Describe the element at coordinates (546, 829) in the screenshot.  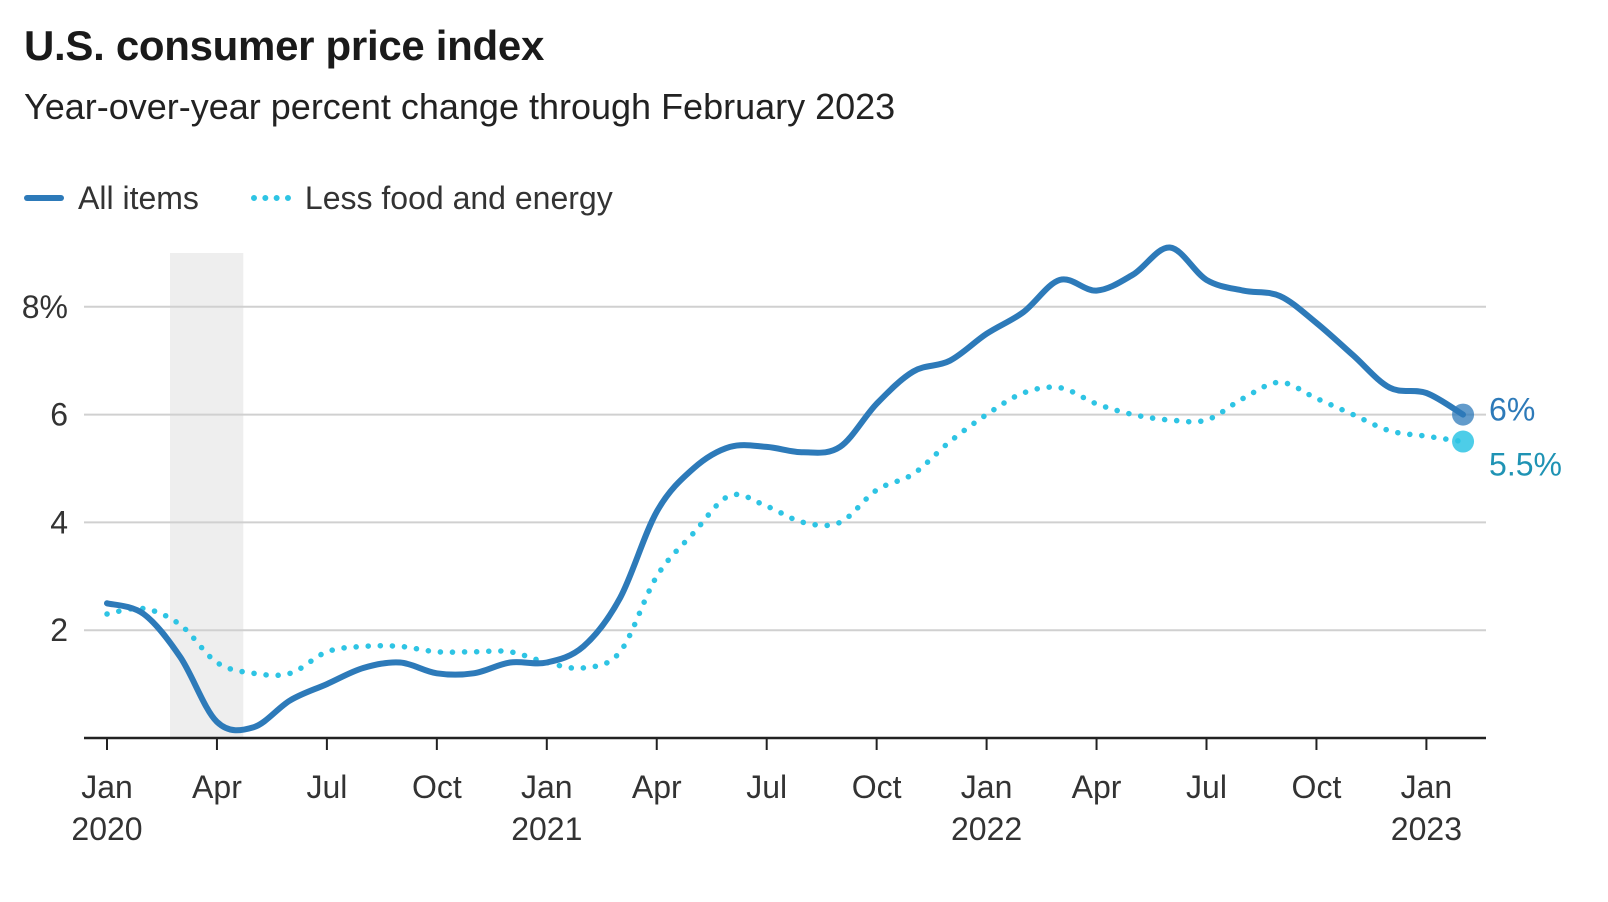
I see `x-tick-year-label: 2021` at that location.